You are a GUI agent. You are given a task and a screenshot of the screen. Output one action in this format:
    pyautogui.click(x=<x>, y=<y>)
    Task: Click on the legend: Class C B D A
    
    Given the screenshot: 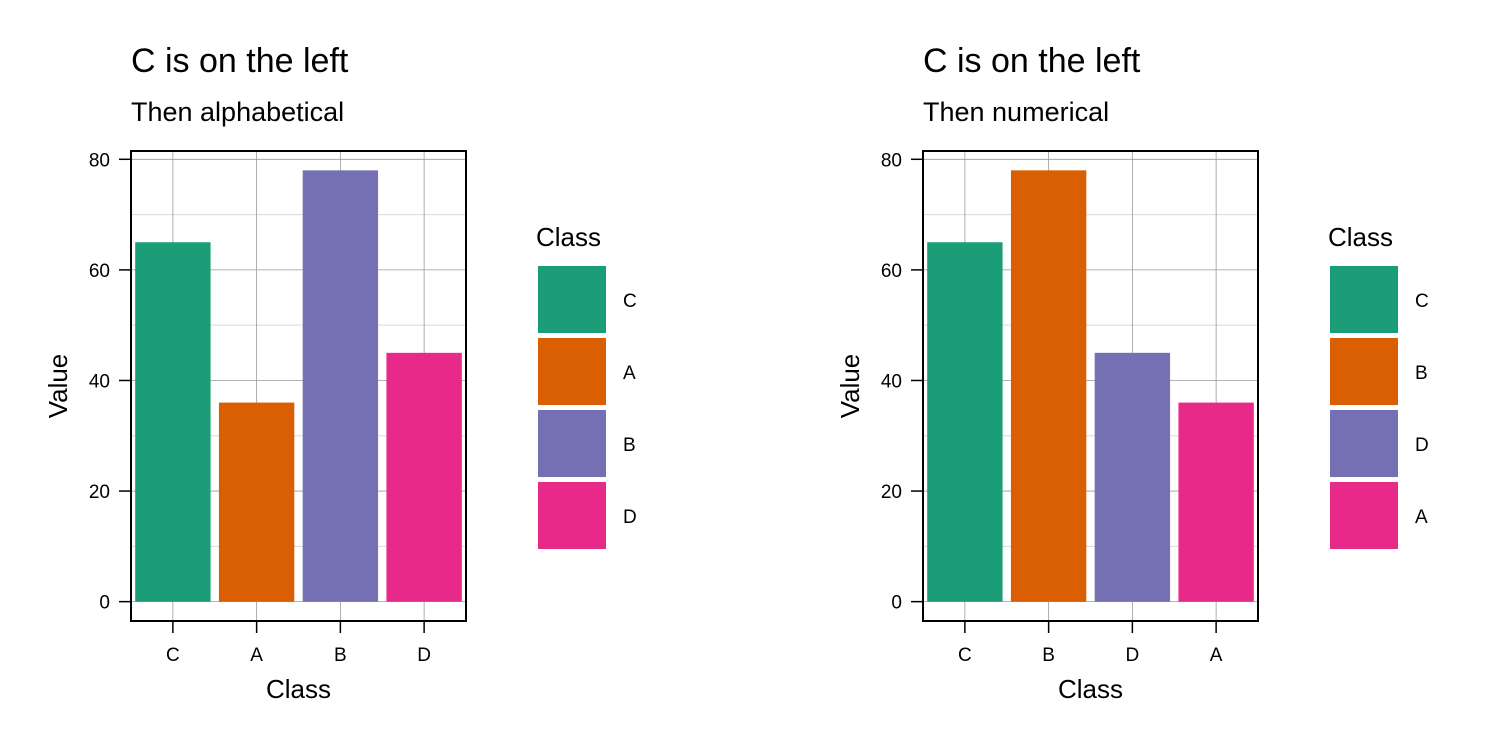 What is the action you would take?
    pyautogui.click(x=1378, y=385)
    